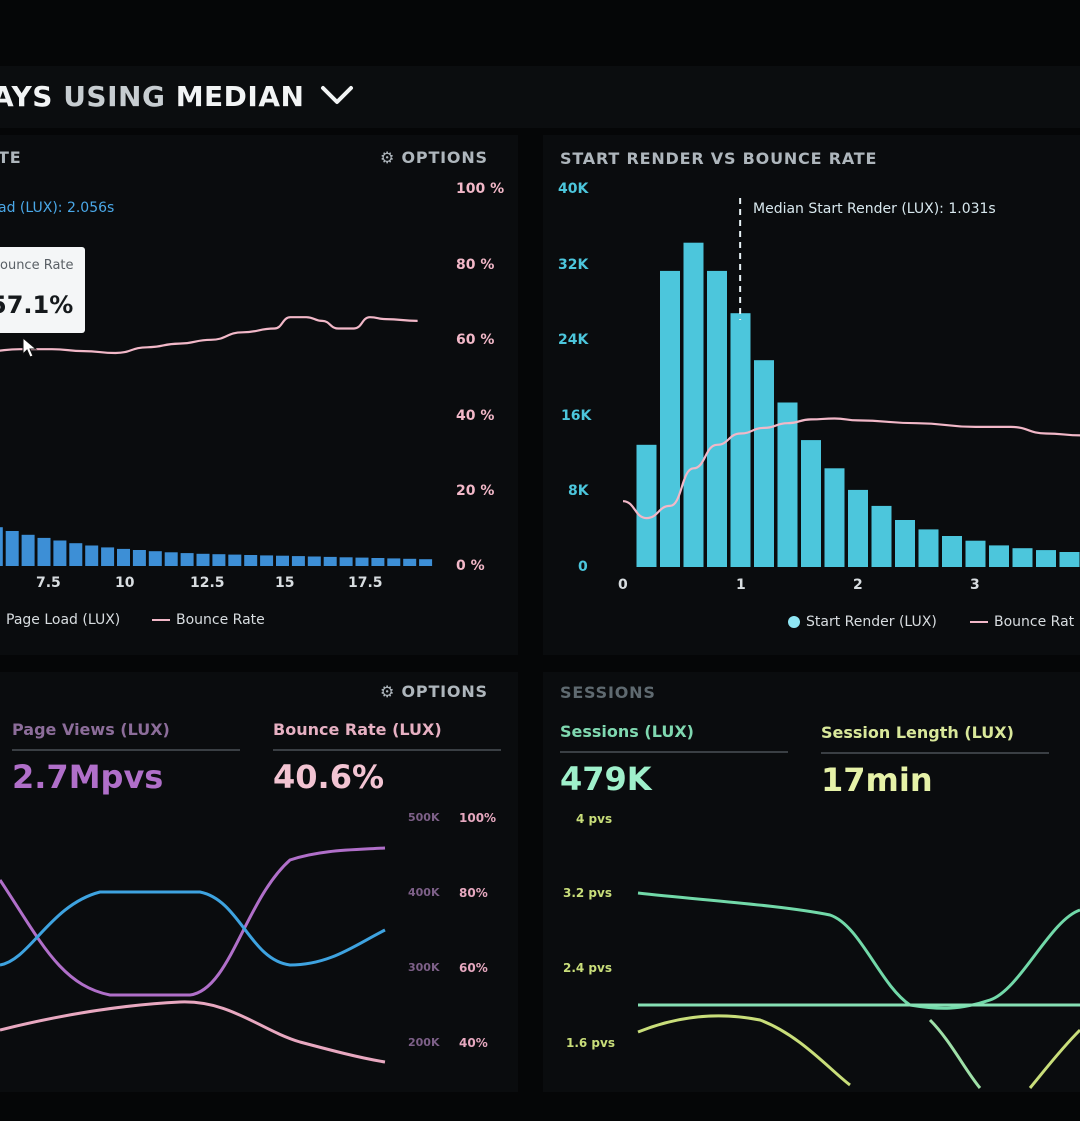  I want to click on left-axis-tick: 16K, so click(576, 416).